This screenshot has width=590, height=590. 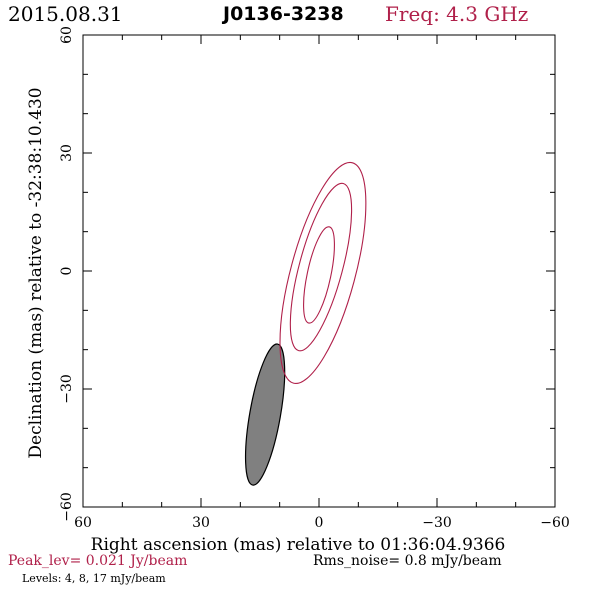 I want to click on y-tick-label: 0, so click(x=67, y=271).